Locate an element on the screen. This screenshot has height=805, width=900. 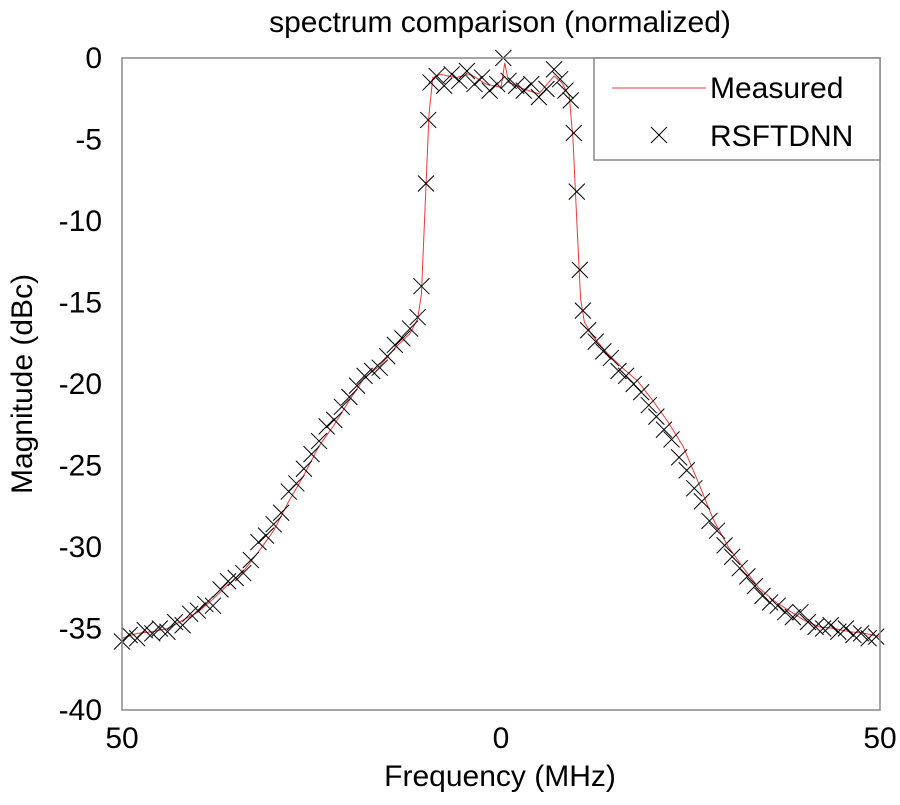
y-axis-label: Magnitude (dBc) is located at coordinates (22, 384).